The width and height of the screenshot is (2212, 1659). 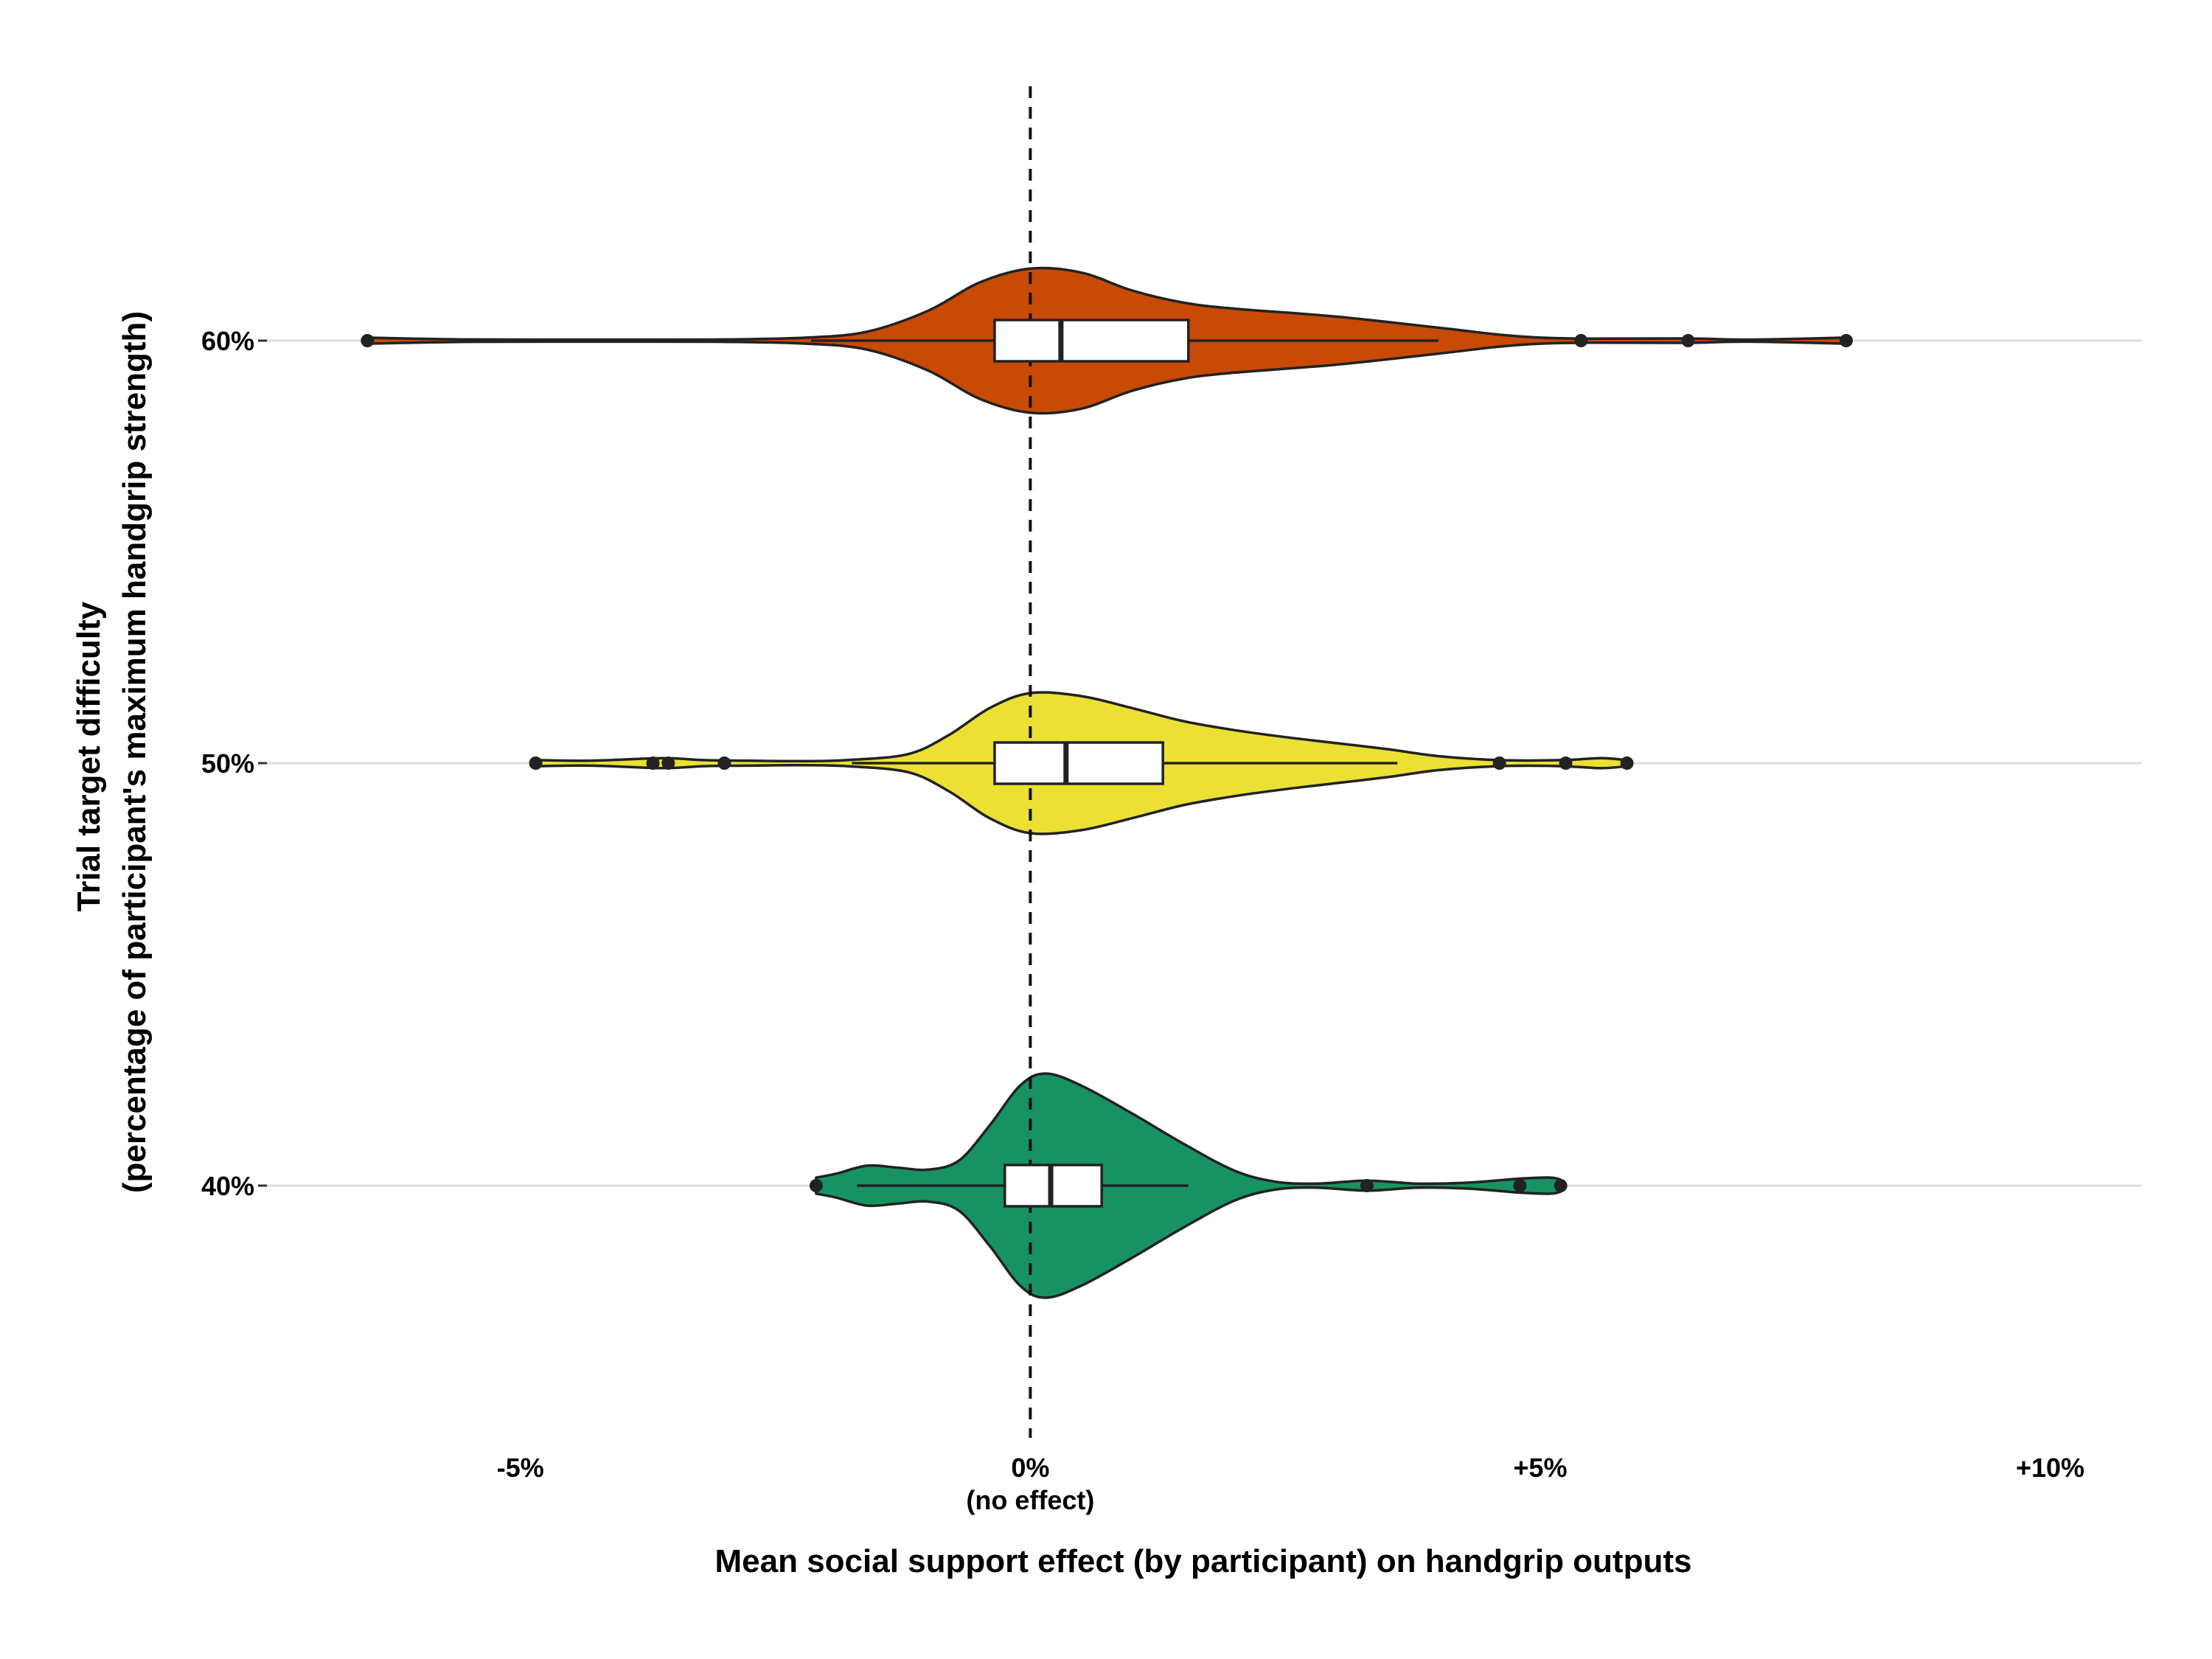 What do you see at coordinates (1030, 1500) in the screenshot?
I see `x-tick-sublabel-1: (no effect)` at bounding box center [1030, 1500].